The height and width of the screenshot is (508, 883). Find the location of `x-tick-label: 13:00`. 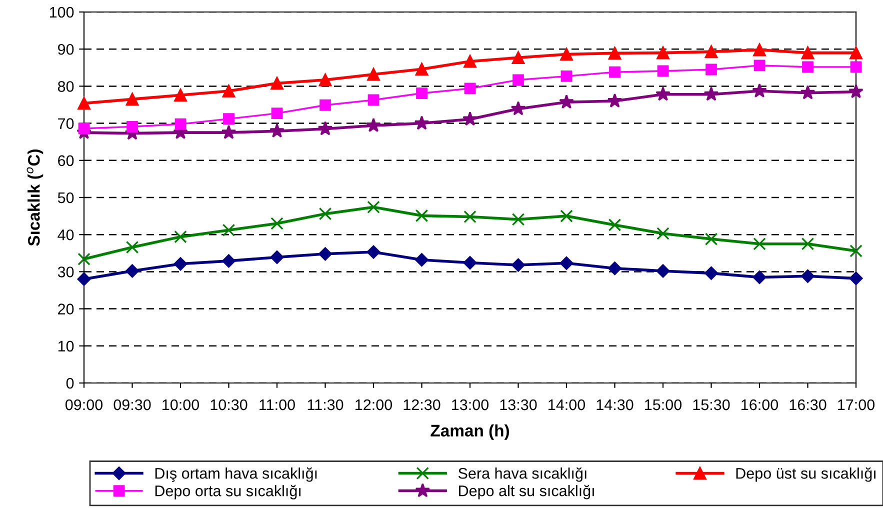

x-tick-label: 13:00 is located at coordinates (470, 404).